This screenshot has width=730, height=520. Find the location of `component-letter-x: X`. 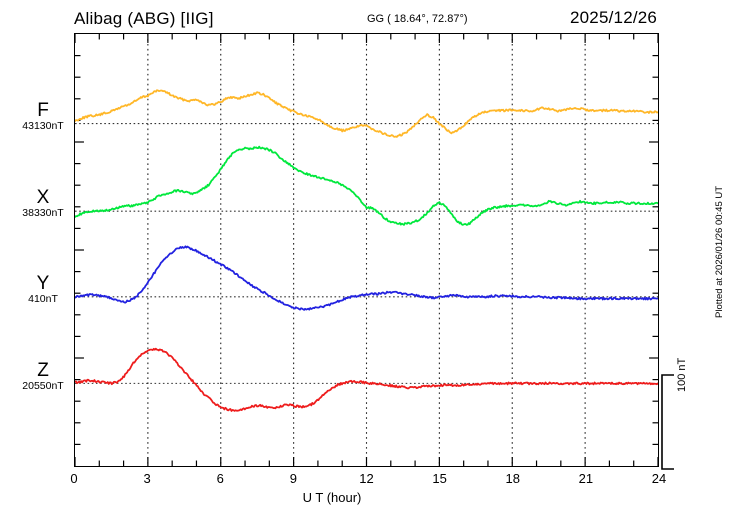

component-letter-x: X is located at coordinates (43, 197).